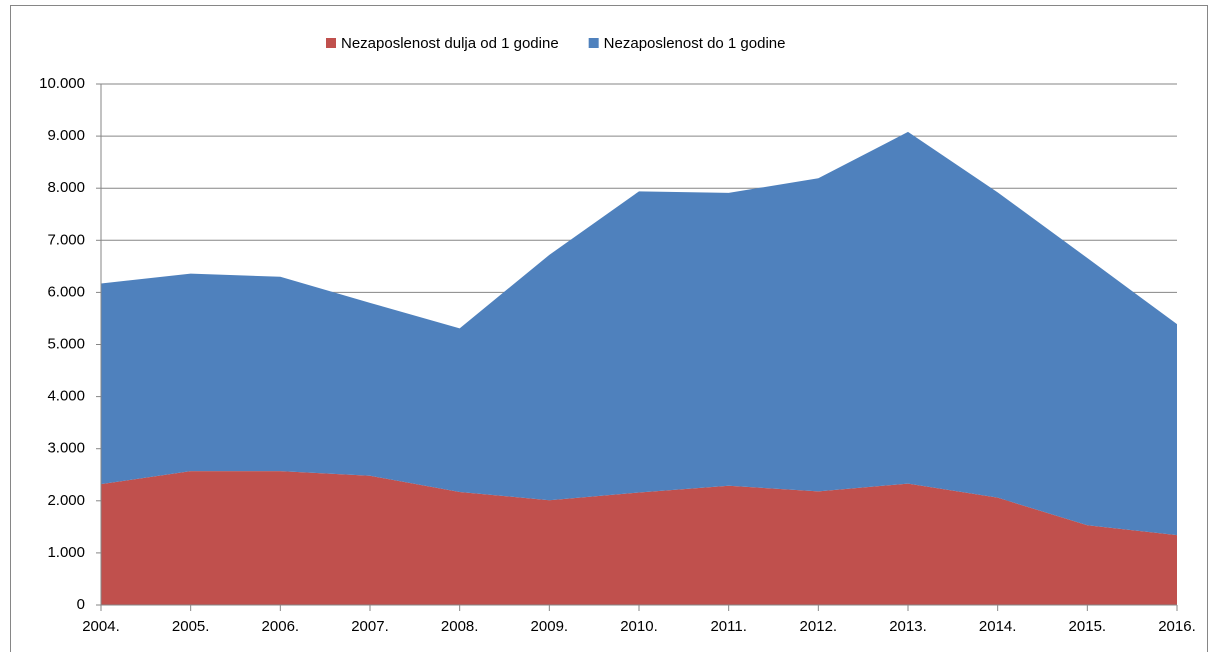 Image resolution: width=1211 pixels, height=652 pixels. What do you see at coordinates (66, 187) in the screenshot?
I see `y-tick-label: 8.000` at bounding box center [66, 187].